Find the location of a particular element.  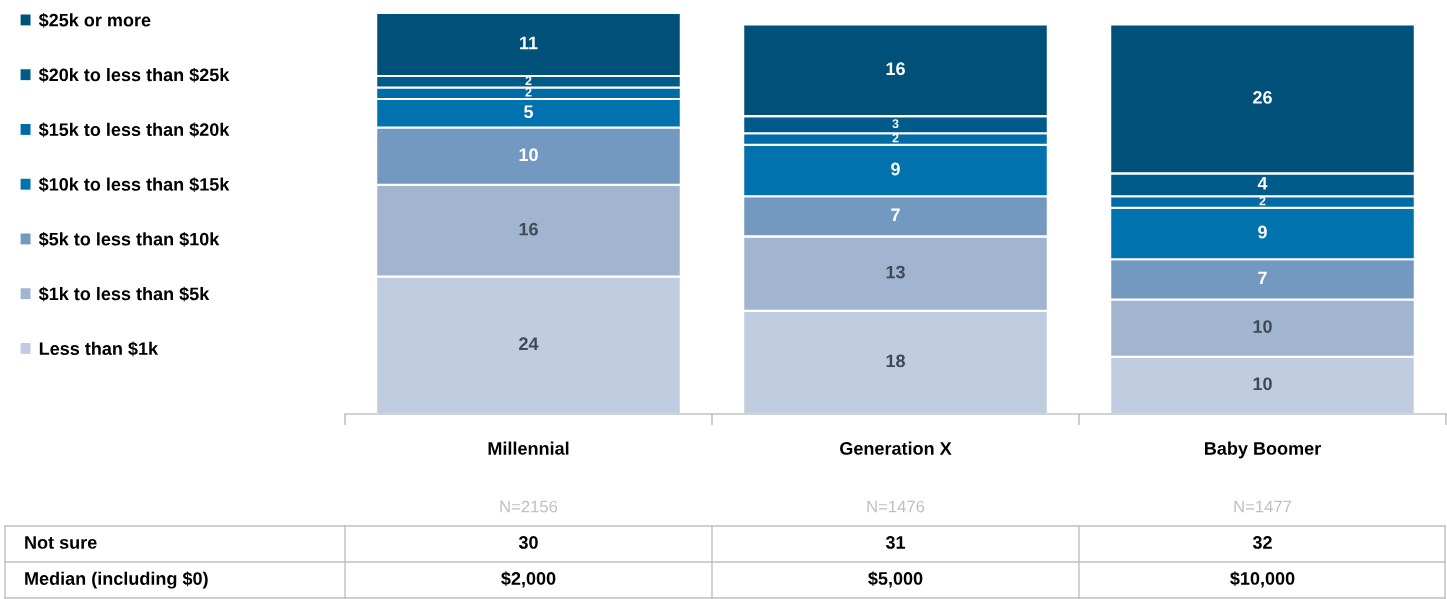

text: $5,000 is located at coordinates (895, 579).